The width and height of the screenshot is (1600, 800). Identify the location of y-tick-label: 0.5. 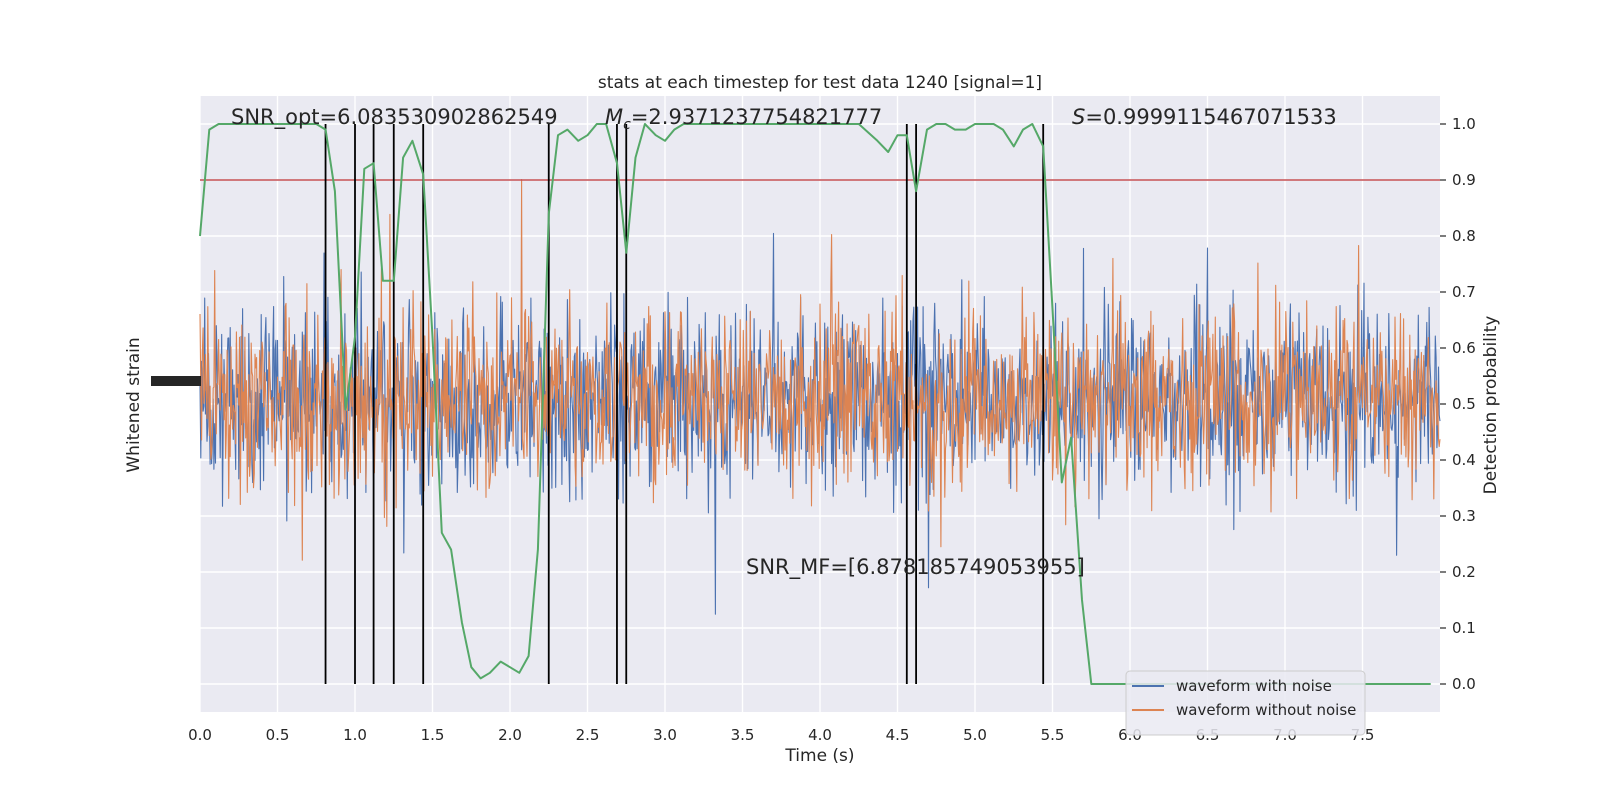
(1464, 404).